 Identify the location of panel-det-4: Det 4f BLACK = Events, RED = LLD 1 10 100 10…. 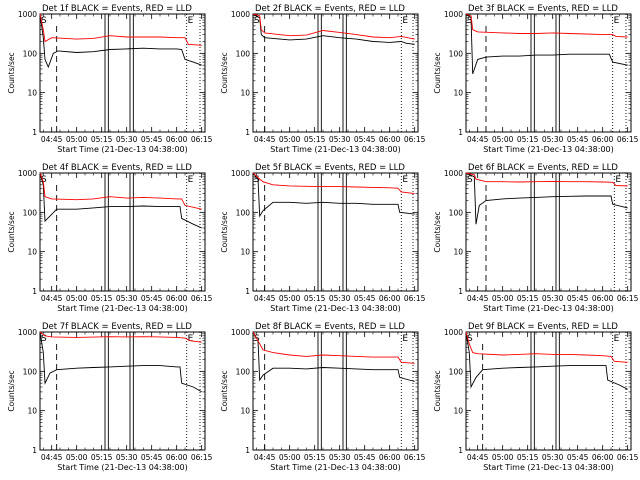
(110, 238).